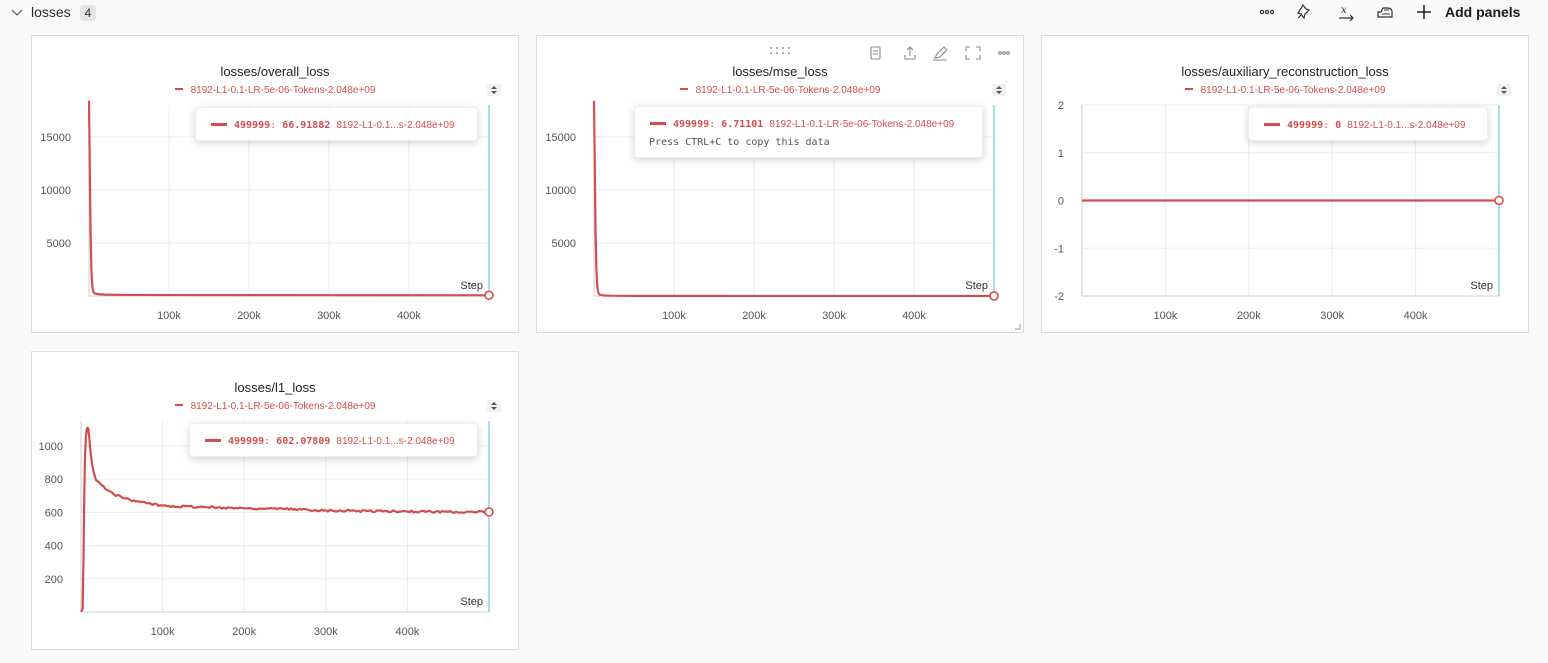  What do you see at coordinates (940, 53) in the screenshot?
I see `panel-actions` at bounding box center [940, 53].